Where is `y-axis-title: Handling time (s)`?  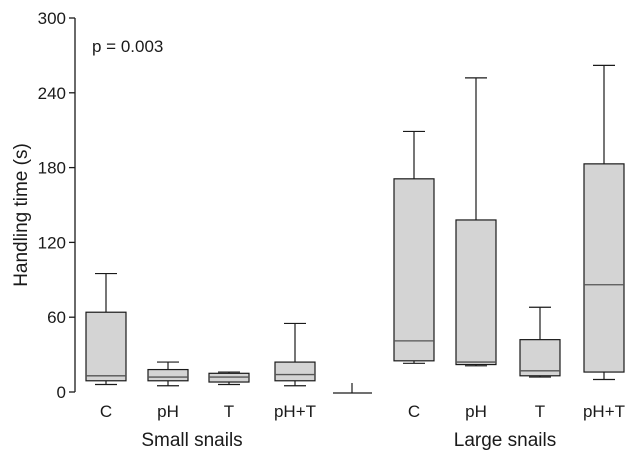
y-axis-title: Handling time (s) is located at coordinates (21, 215).